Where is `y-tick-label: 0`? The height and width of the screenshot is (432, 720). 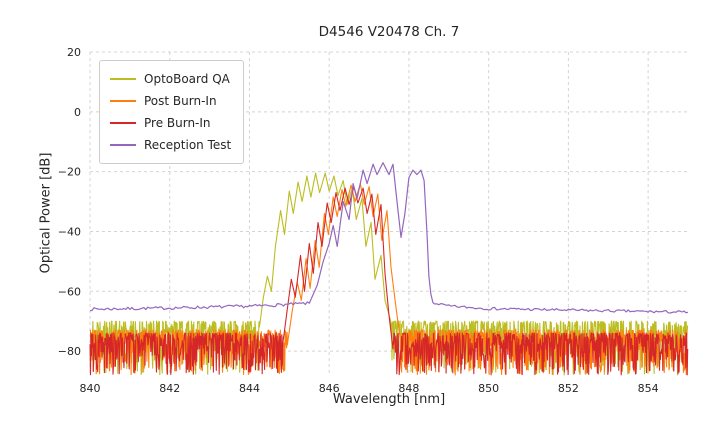
y-tick-label: 0 is located at coordinates (77, 112).